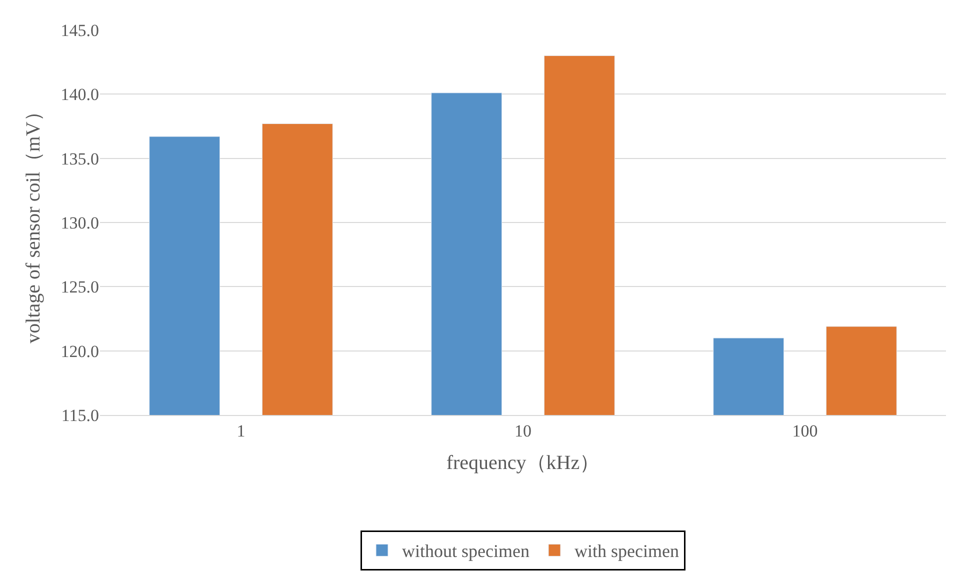 This screenshot has height=583, width=966. What do you see at coordinates (79, 158) in the screenshot?
I see `y-tick-label: 135.0` at bounding box center [79, 158].